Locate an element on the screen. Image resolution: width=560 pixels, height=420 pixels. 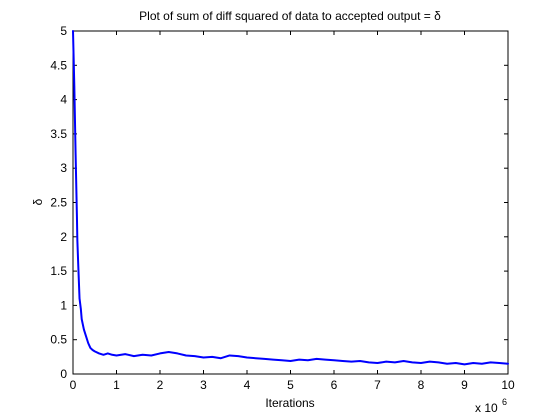
y-tick-label: 4.5 is located at coordinates (58, 65).